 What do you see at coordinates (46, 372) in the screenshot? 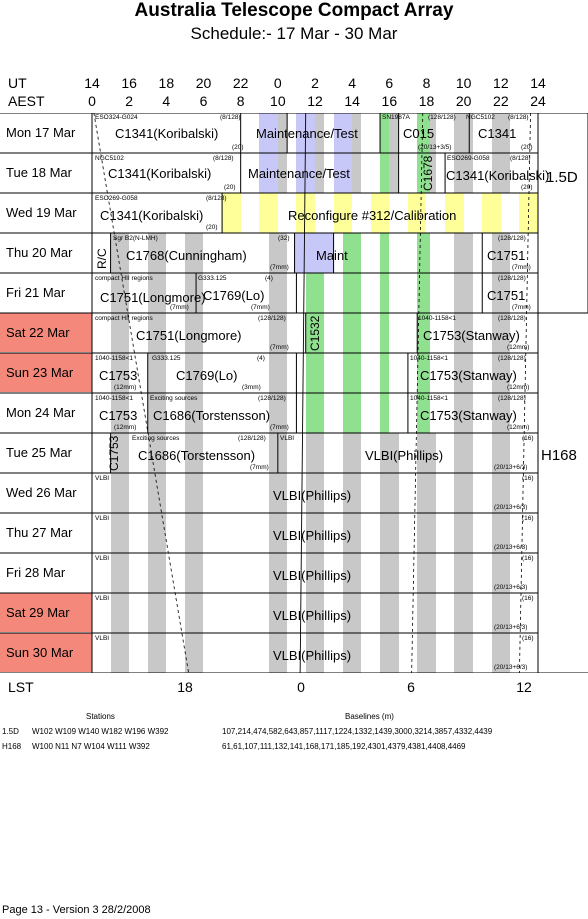
I see `day-label: Sun 23 Mar` at bounding box center [46, 372].